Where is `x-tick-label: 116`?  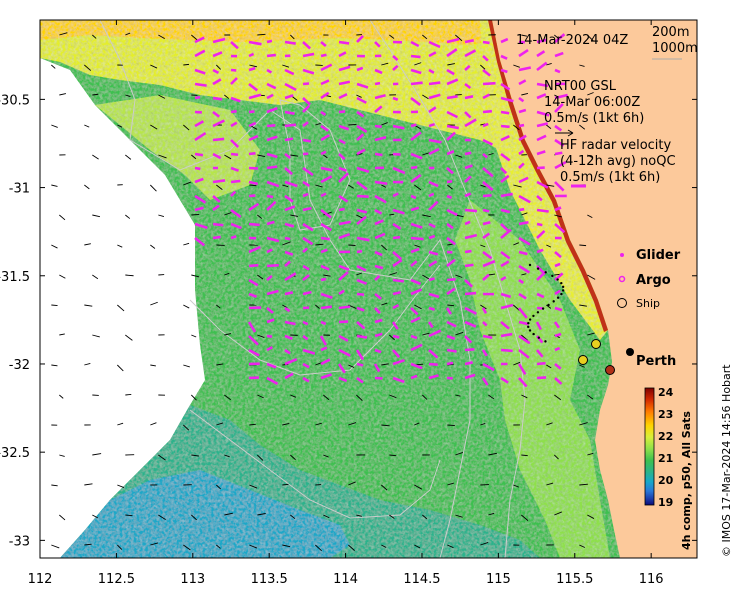 x-tick-label: 116 is located at coordinates (651, 579).